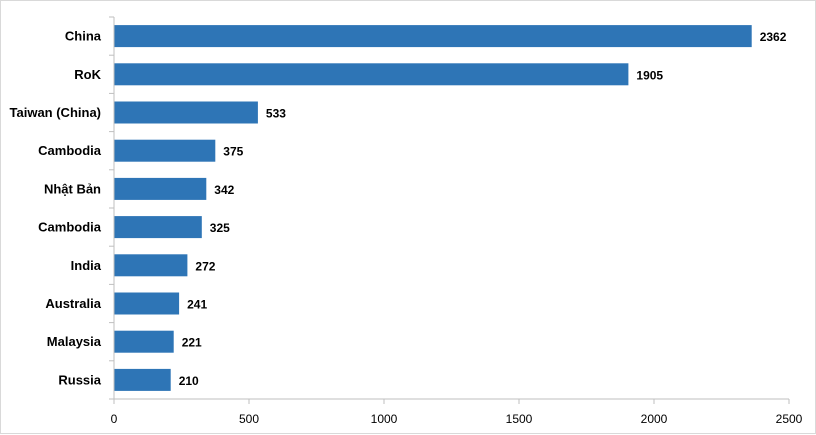  What do you see at coordinates (74, 341) in the screenshot?
I see `category-label: Malaysia` at bounding box center [74, 341].